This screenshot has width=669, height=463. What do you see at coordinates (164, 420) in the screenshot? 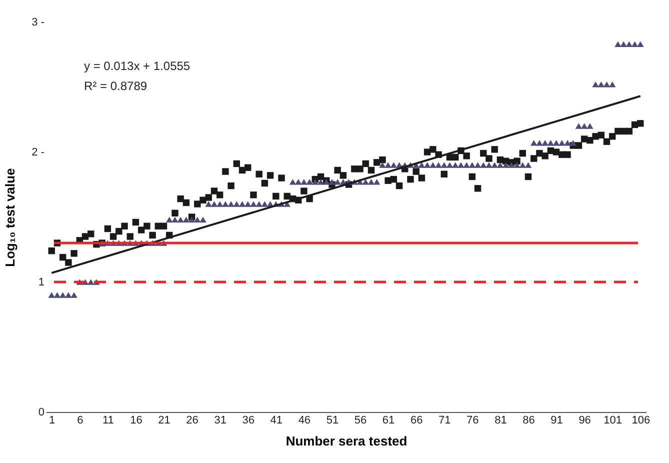
I see `x-tick-label: 21` at bounding box center [164, 420].